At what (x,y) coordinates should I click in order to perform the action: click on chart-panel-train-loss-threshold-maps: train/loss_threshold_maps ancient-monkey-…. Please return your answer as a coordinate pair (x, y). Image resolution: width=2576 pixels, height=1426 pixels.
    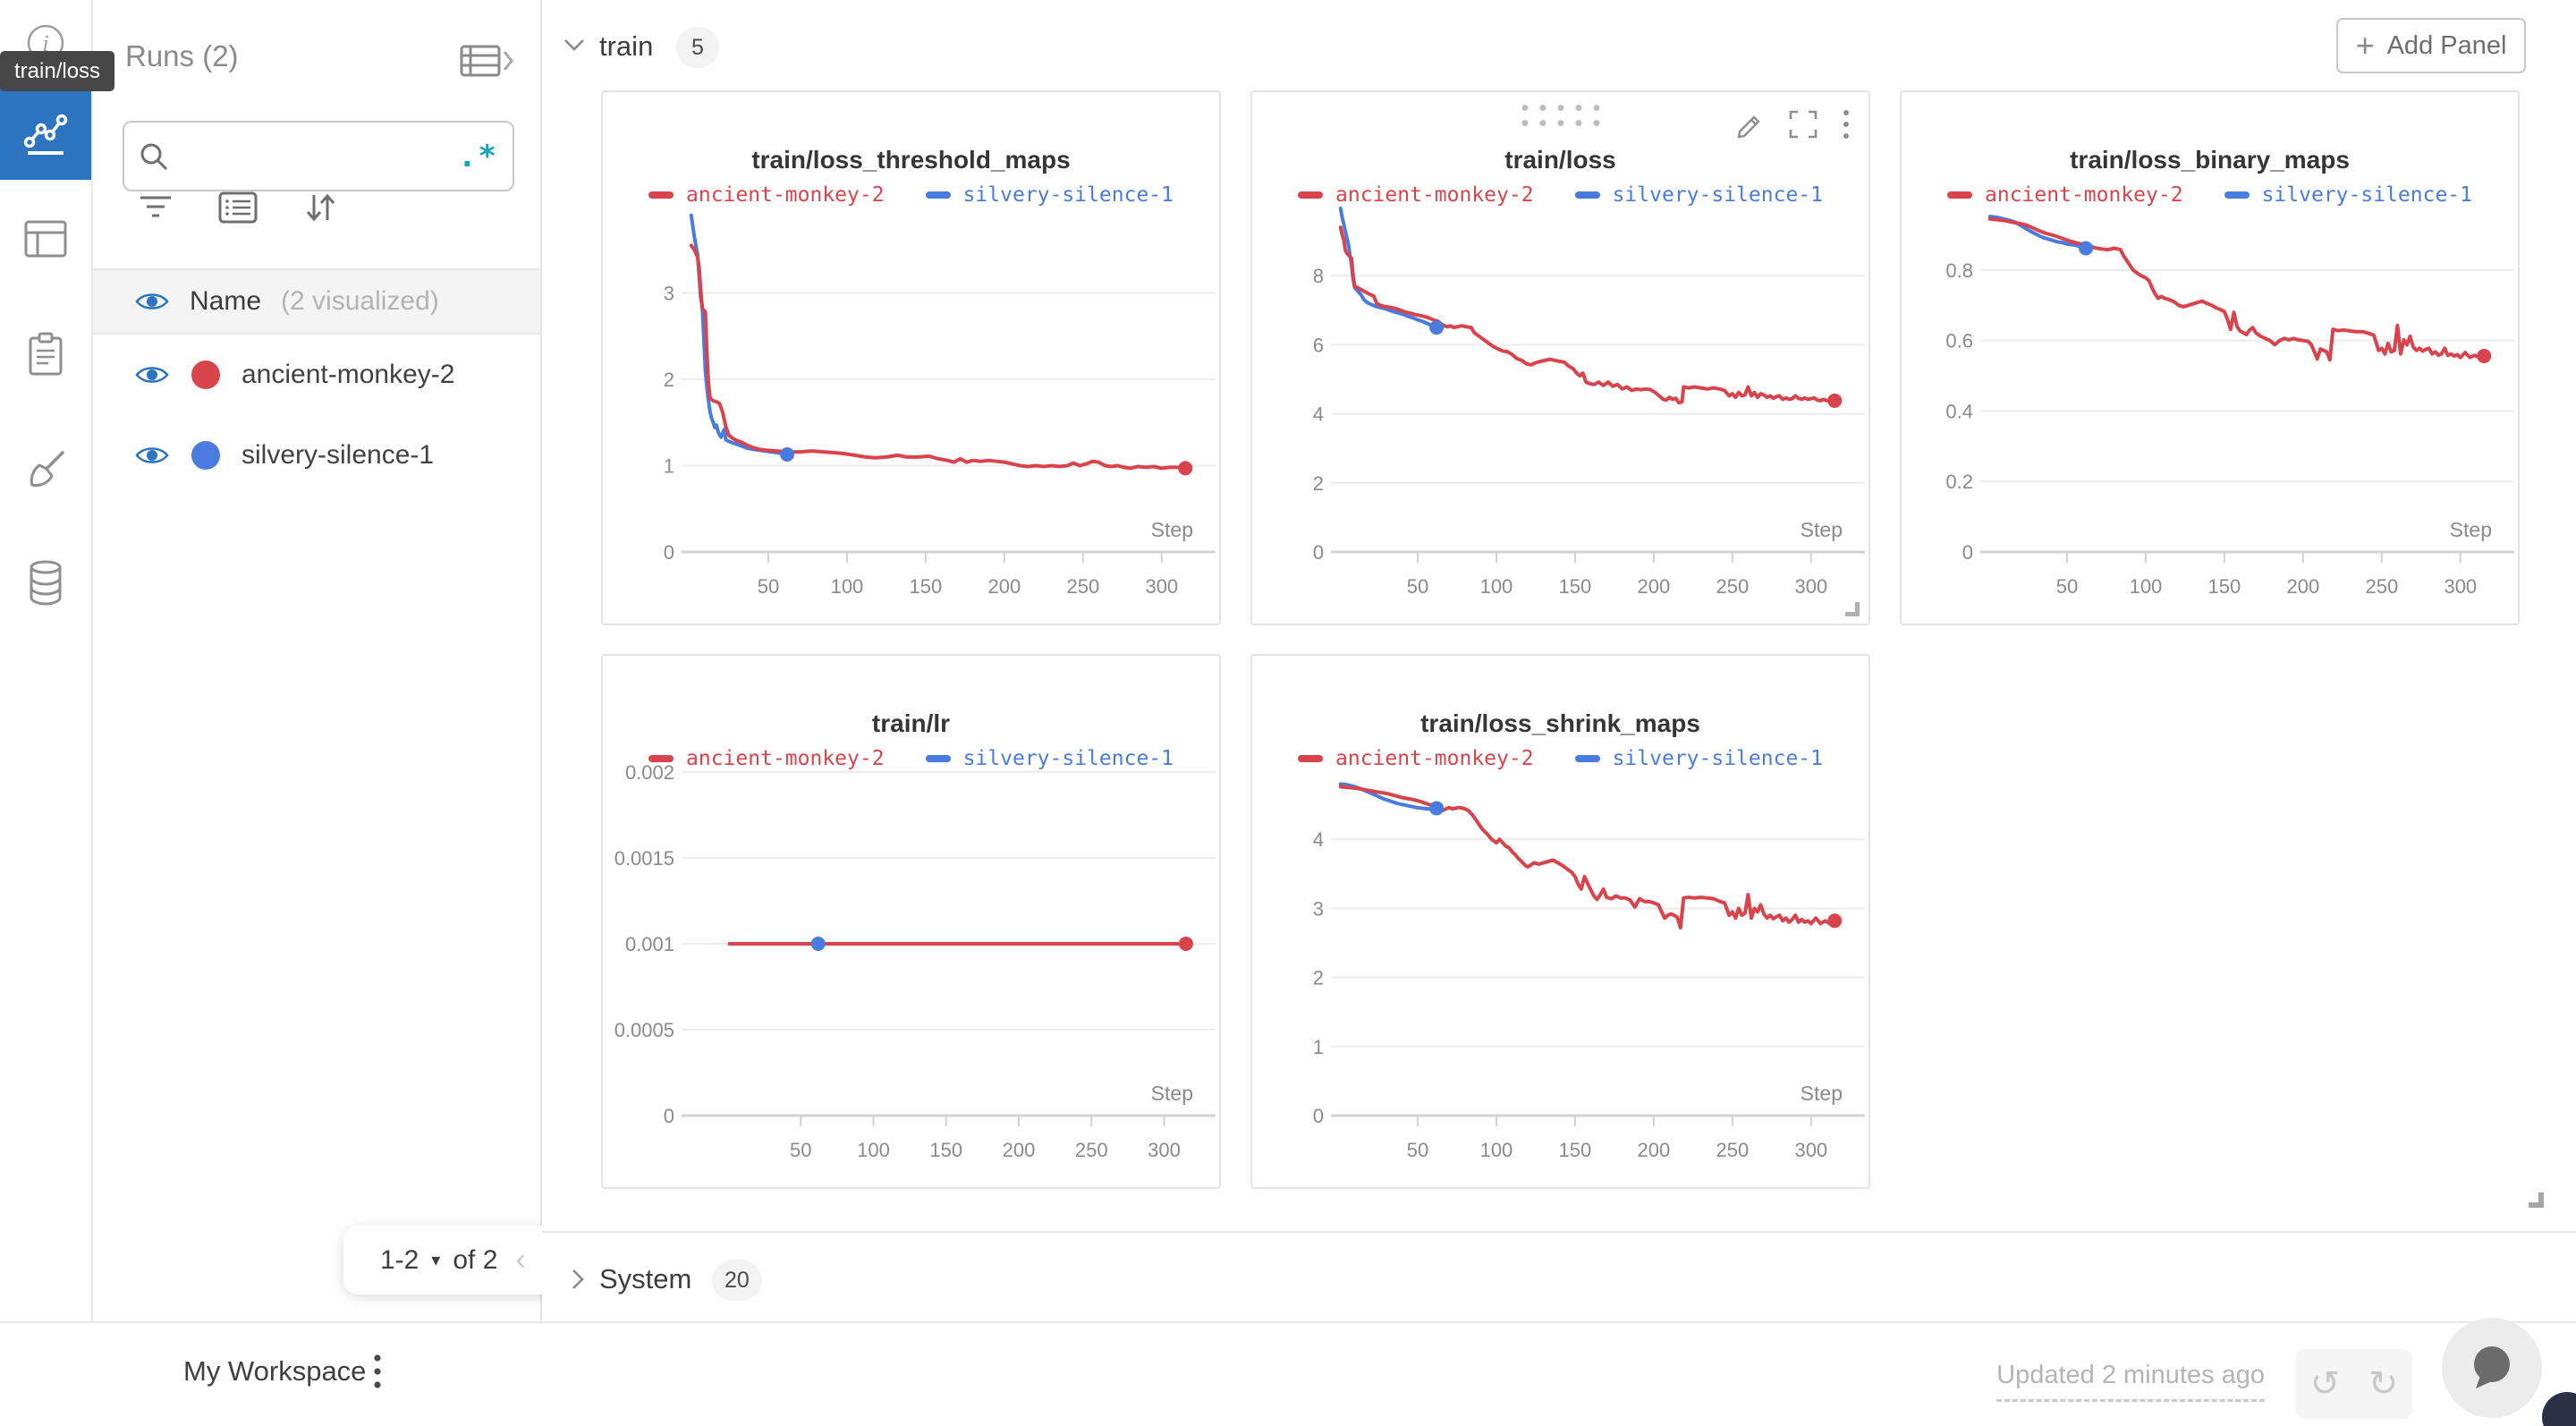
    Looking at the image, I should click on (911, 358).